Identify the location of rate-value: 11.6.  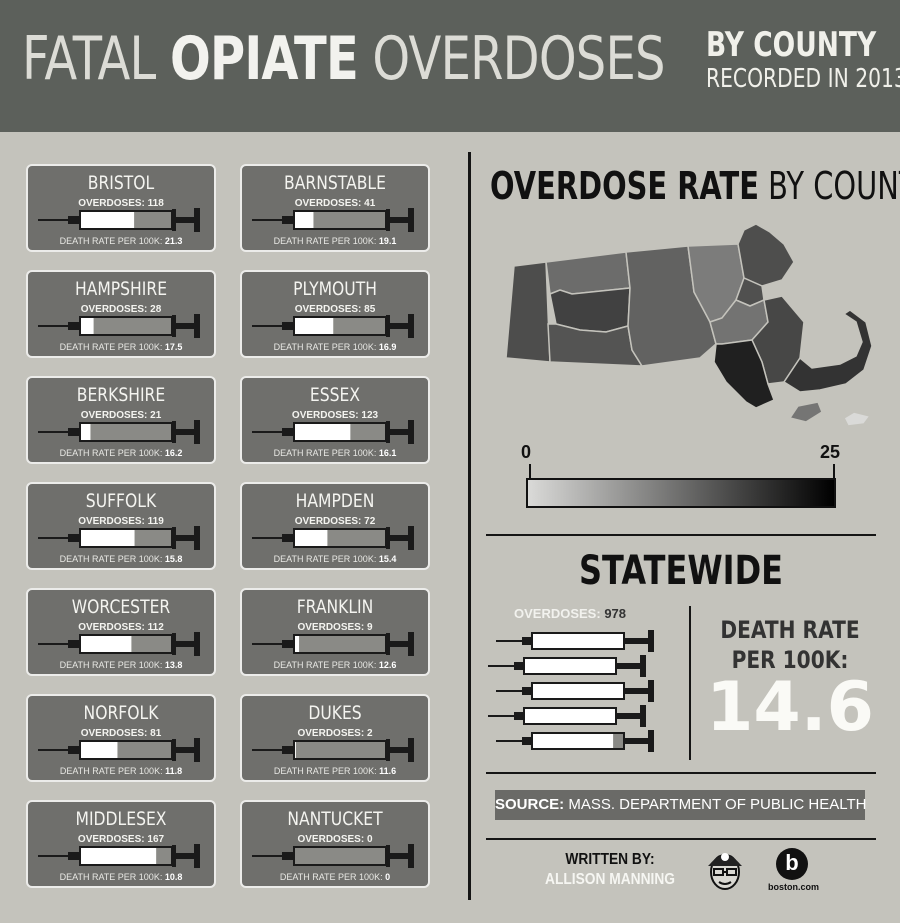
(388, 771).